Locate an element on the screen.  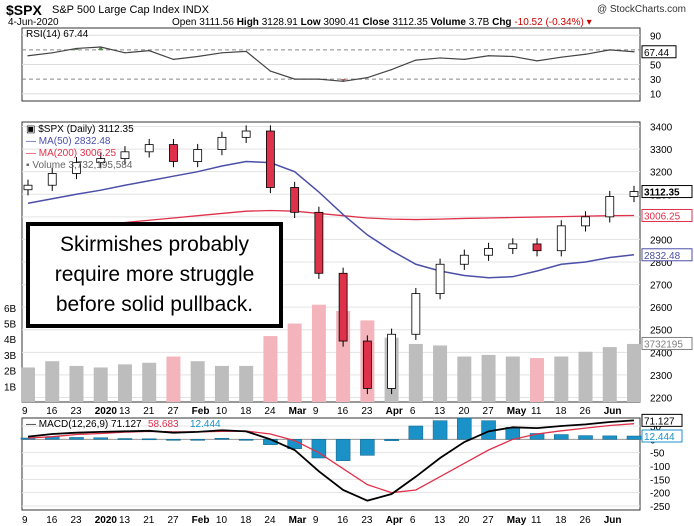
x-axis-label: 11 is located at coordinates (536, 411).